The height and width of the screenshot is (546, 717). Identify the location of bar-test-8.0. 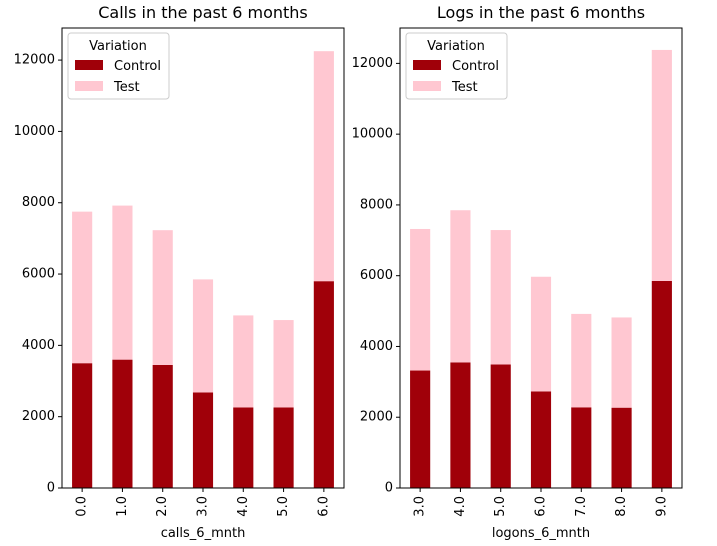
(621, 362).